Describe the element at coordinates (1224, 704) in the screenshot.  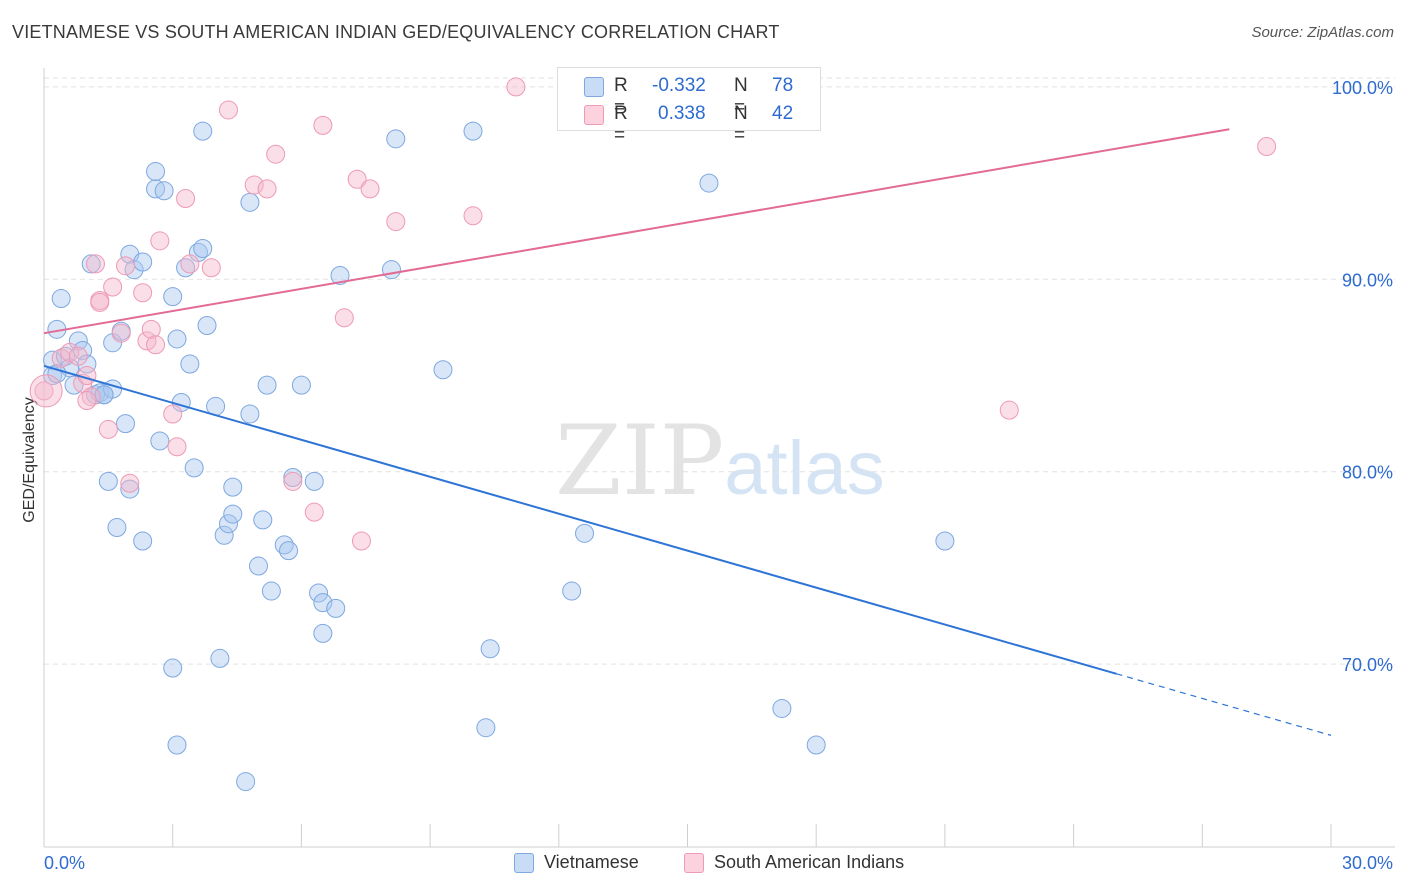
I see `vietnamese-trend-extension` at that location.